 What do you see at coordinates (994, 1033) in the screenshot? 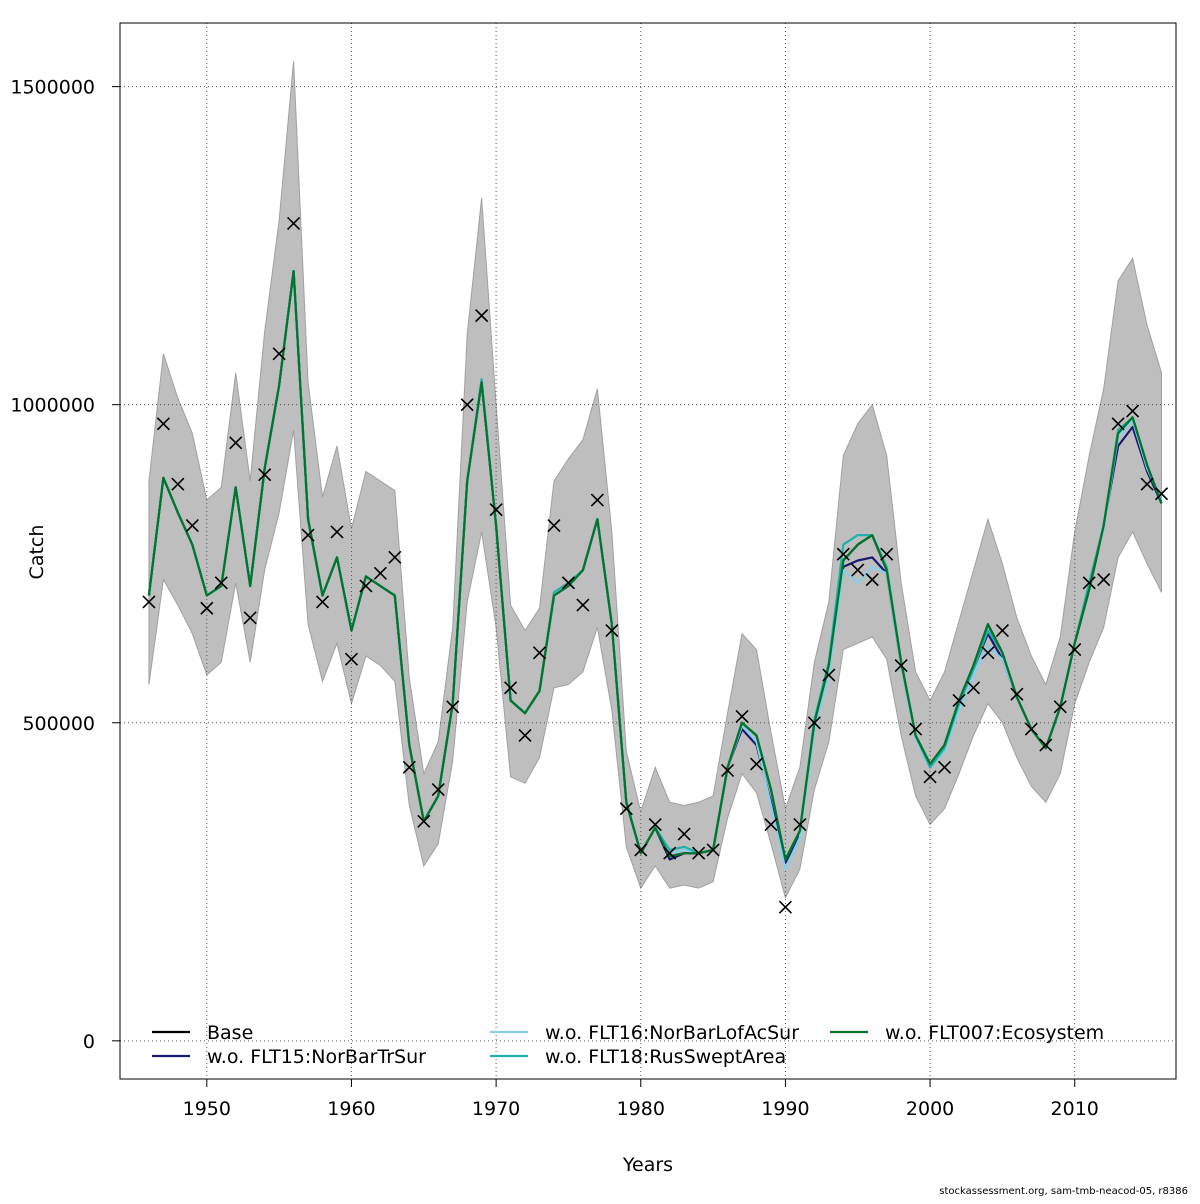
I see `legend-label: w.o. FLT007:Ecosystem` at bounding box center [994, 1033].